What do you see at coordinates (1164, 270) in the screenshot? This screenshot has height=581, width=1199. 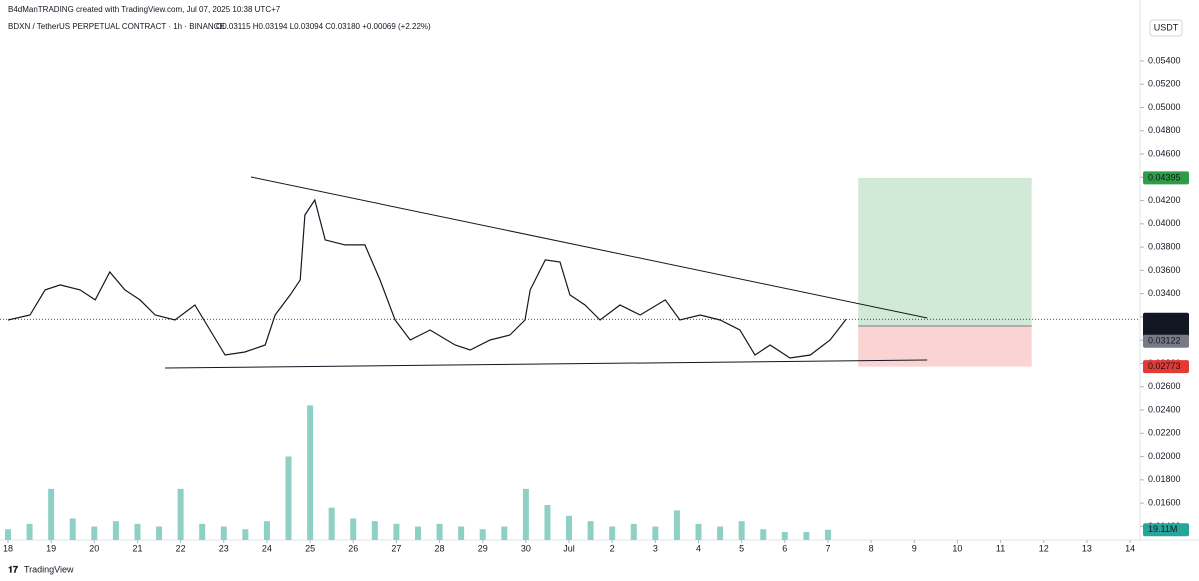 I see `y-tick-label: 0.03600` at bounding box center [1164, 270].